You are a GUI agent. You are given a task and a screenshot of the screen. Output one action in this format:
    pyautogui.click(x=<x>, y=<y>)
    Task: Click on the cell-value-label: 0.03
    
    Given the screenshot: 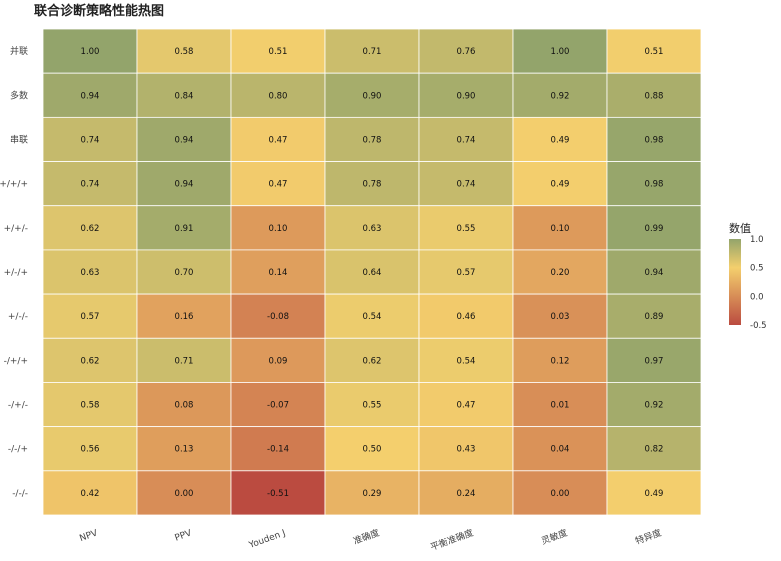 What is the action you would take?
    pyautogui.click(x=560, y=317)
    